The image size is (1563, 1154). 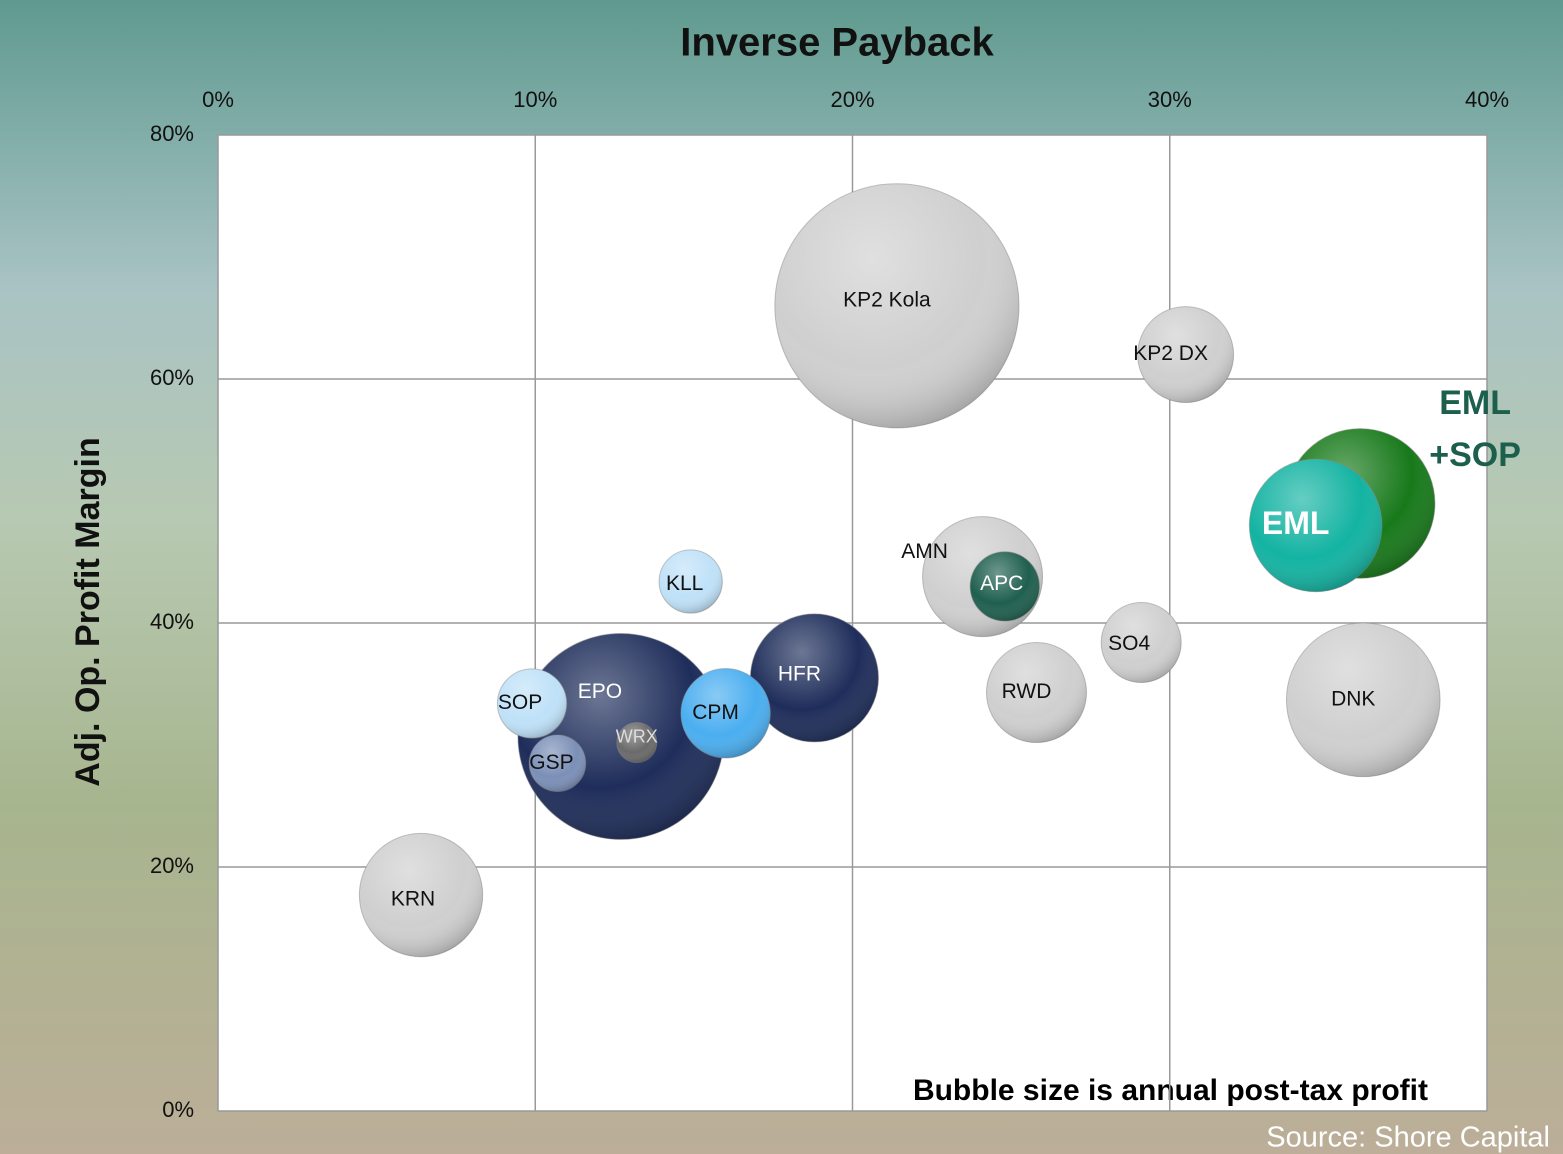 What do you see at coordinates (1170, 353) in the screenshot?
I see `bubble-label: KP2 DX` at bounding box center [1170, 353].